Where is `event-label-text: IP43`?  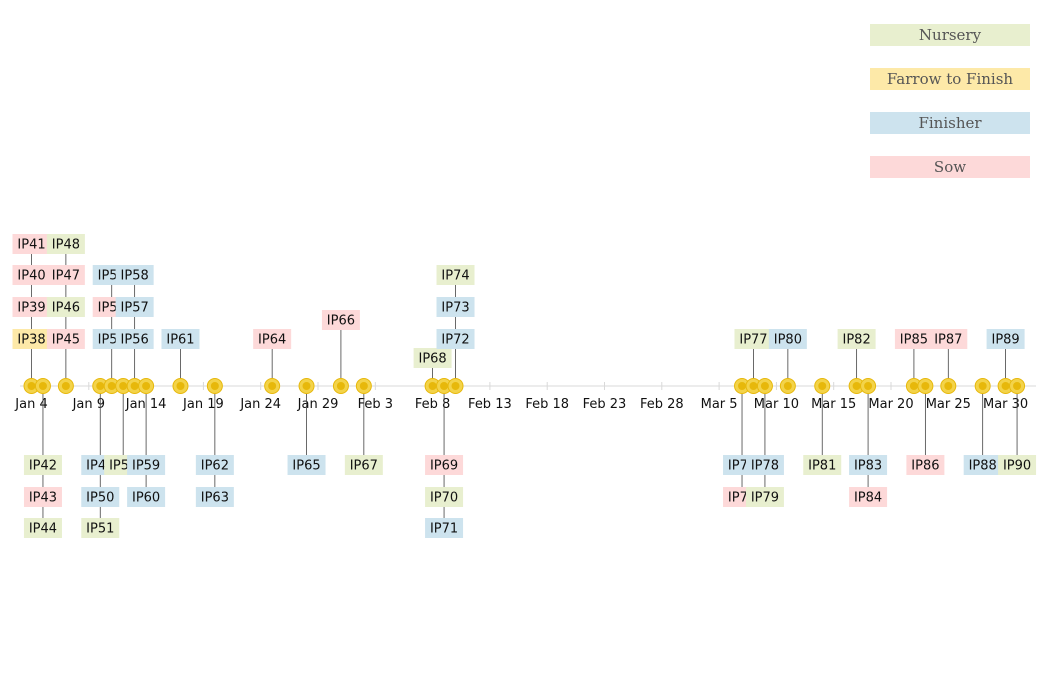
event-label-text: IP43 is located at coordinates (43, 498).